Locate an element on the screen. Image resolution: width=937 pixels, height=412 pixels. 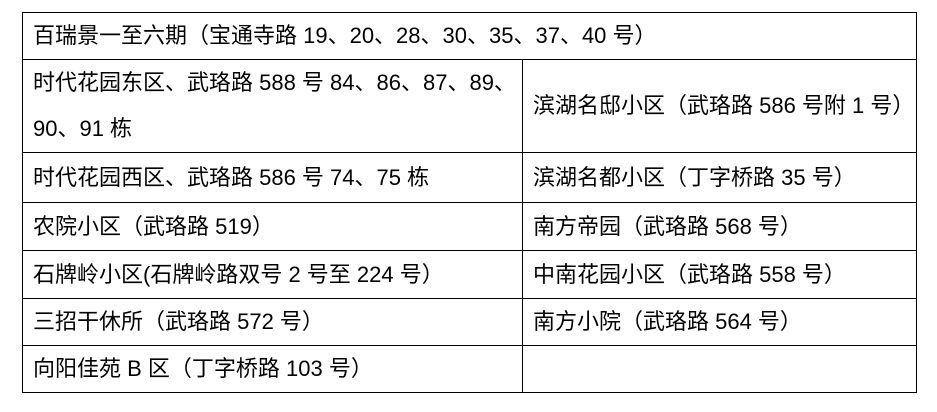
table-cell: 滨湖名都小区（丁字桥路 35 号） is located at coordinates (719, 177).